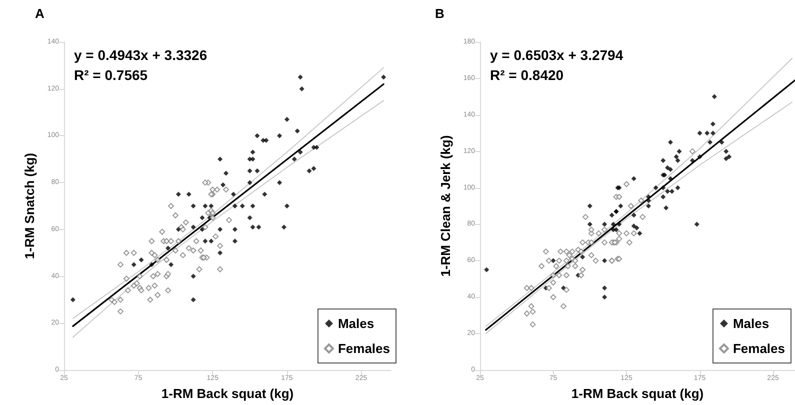 This screenshot has width=795, height=405. I want to click on chart-title: A, so click(40, 13).